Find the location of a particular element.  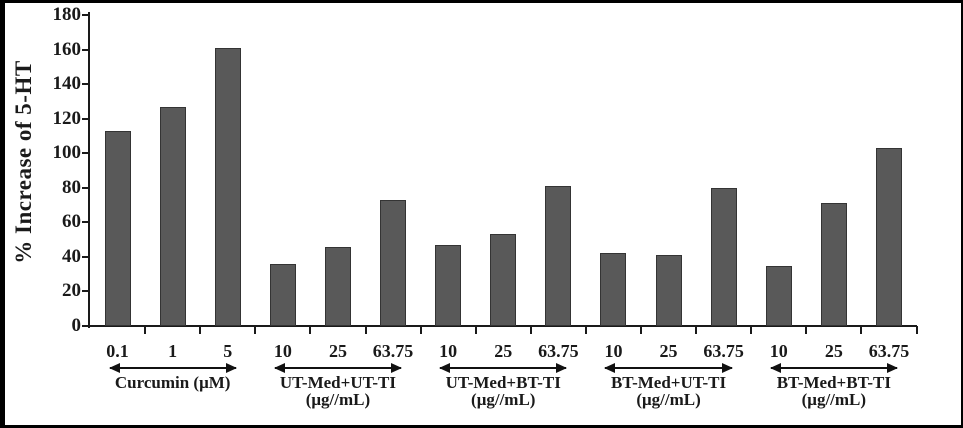

y-tick-label: 180 is located at coordinates (67, 14).